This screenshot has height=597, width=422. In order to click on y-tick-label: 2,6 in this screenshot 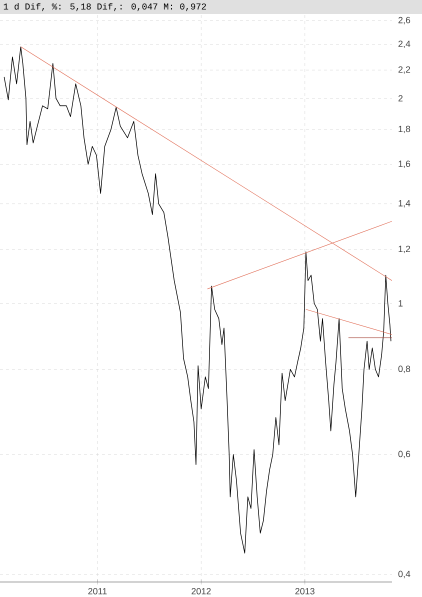, I will do `click(404, 20)`.